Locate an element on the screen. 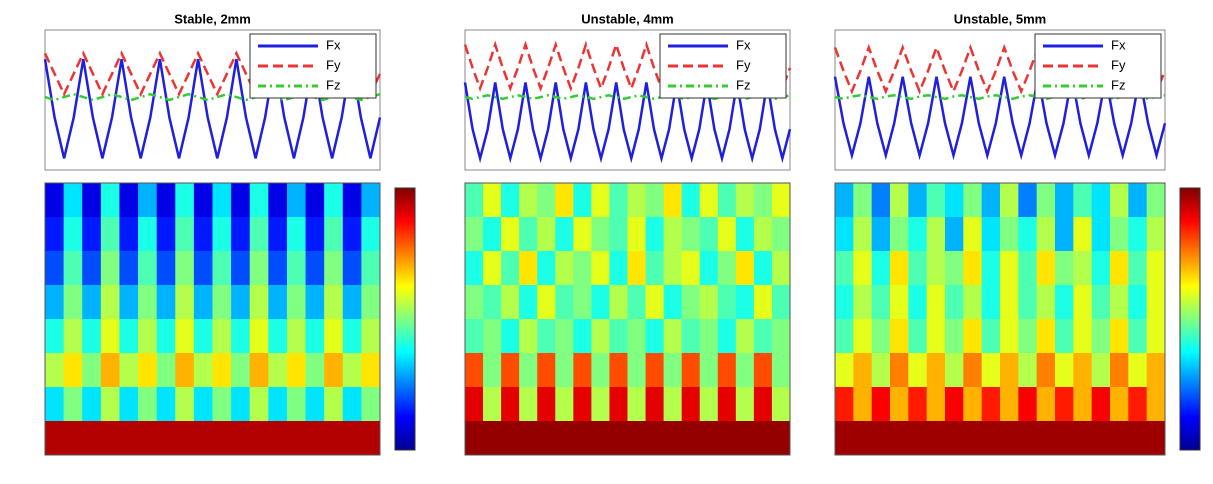 This screenshot has height=484, width=1213. legend-label: Fx is located at coordinates (743, 44).